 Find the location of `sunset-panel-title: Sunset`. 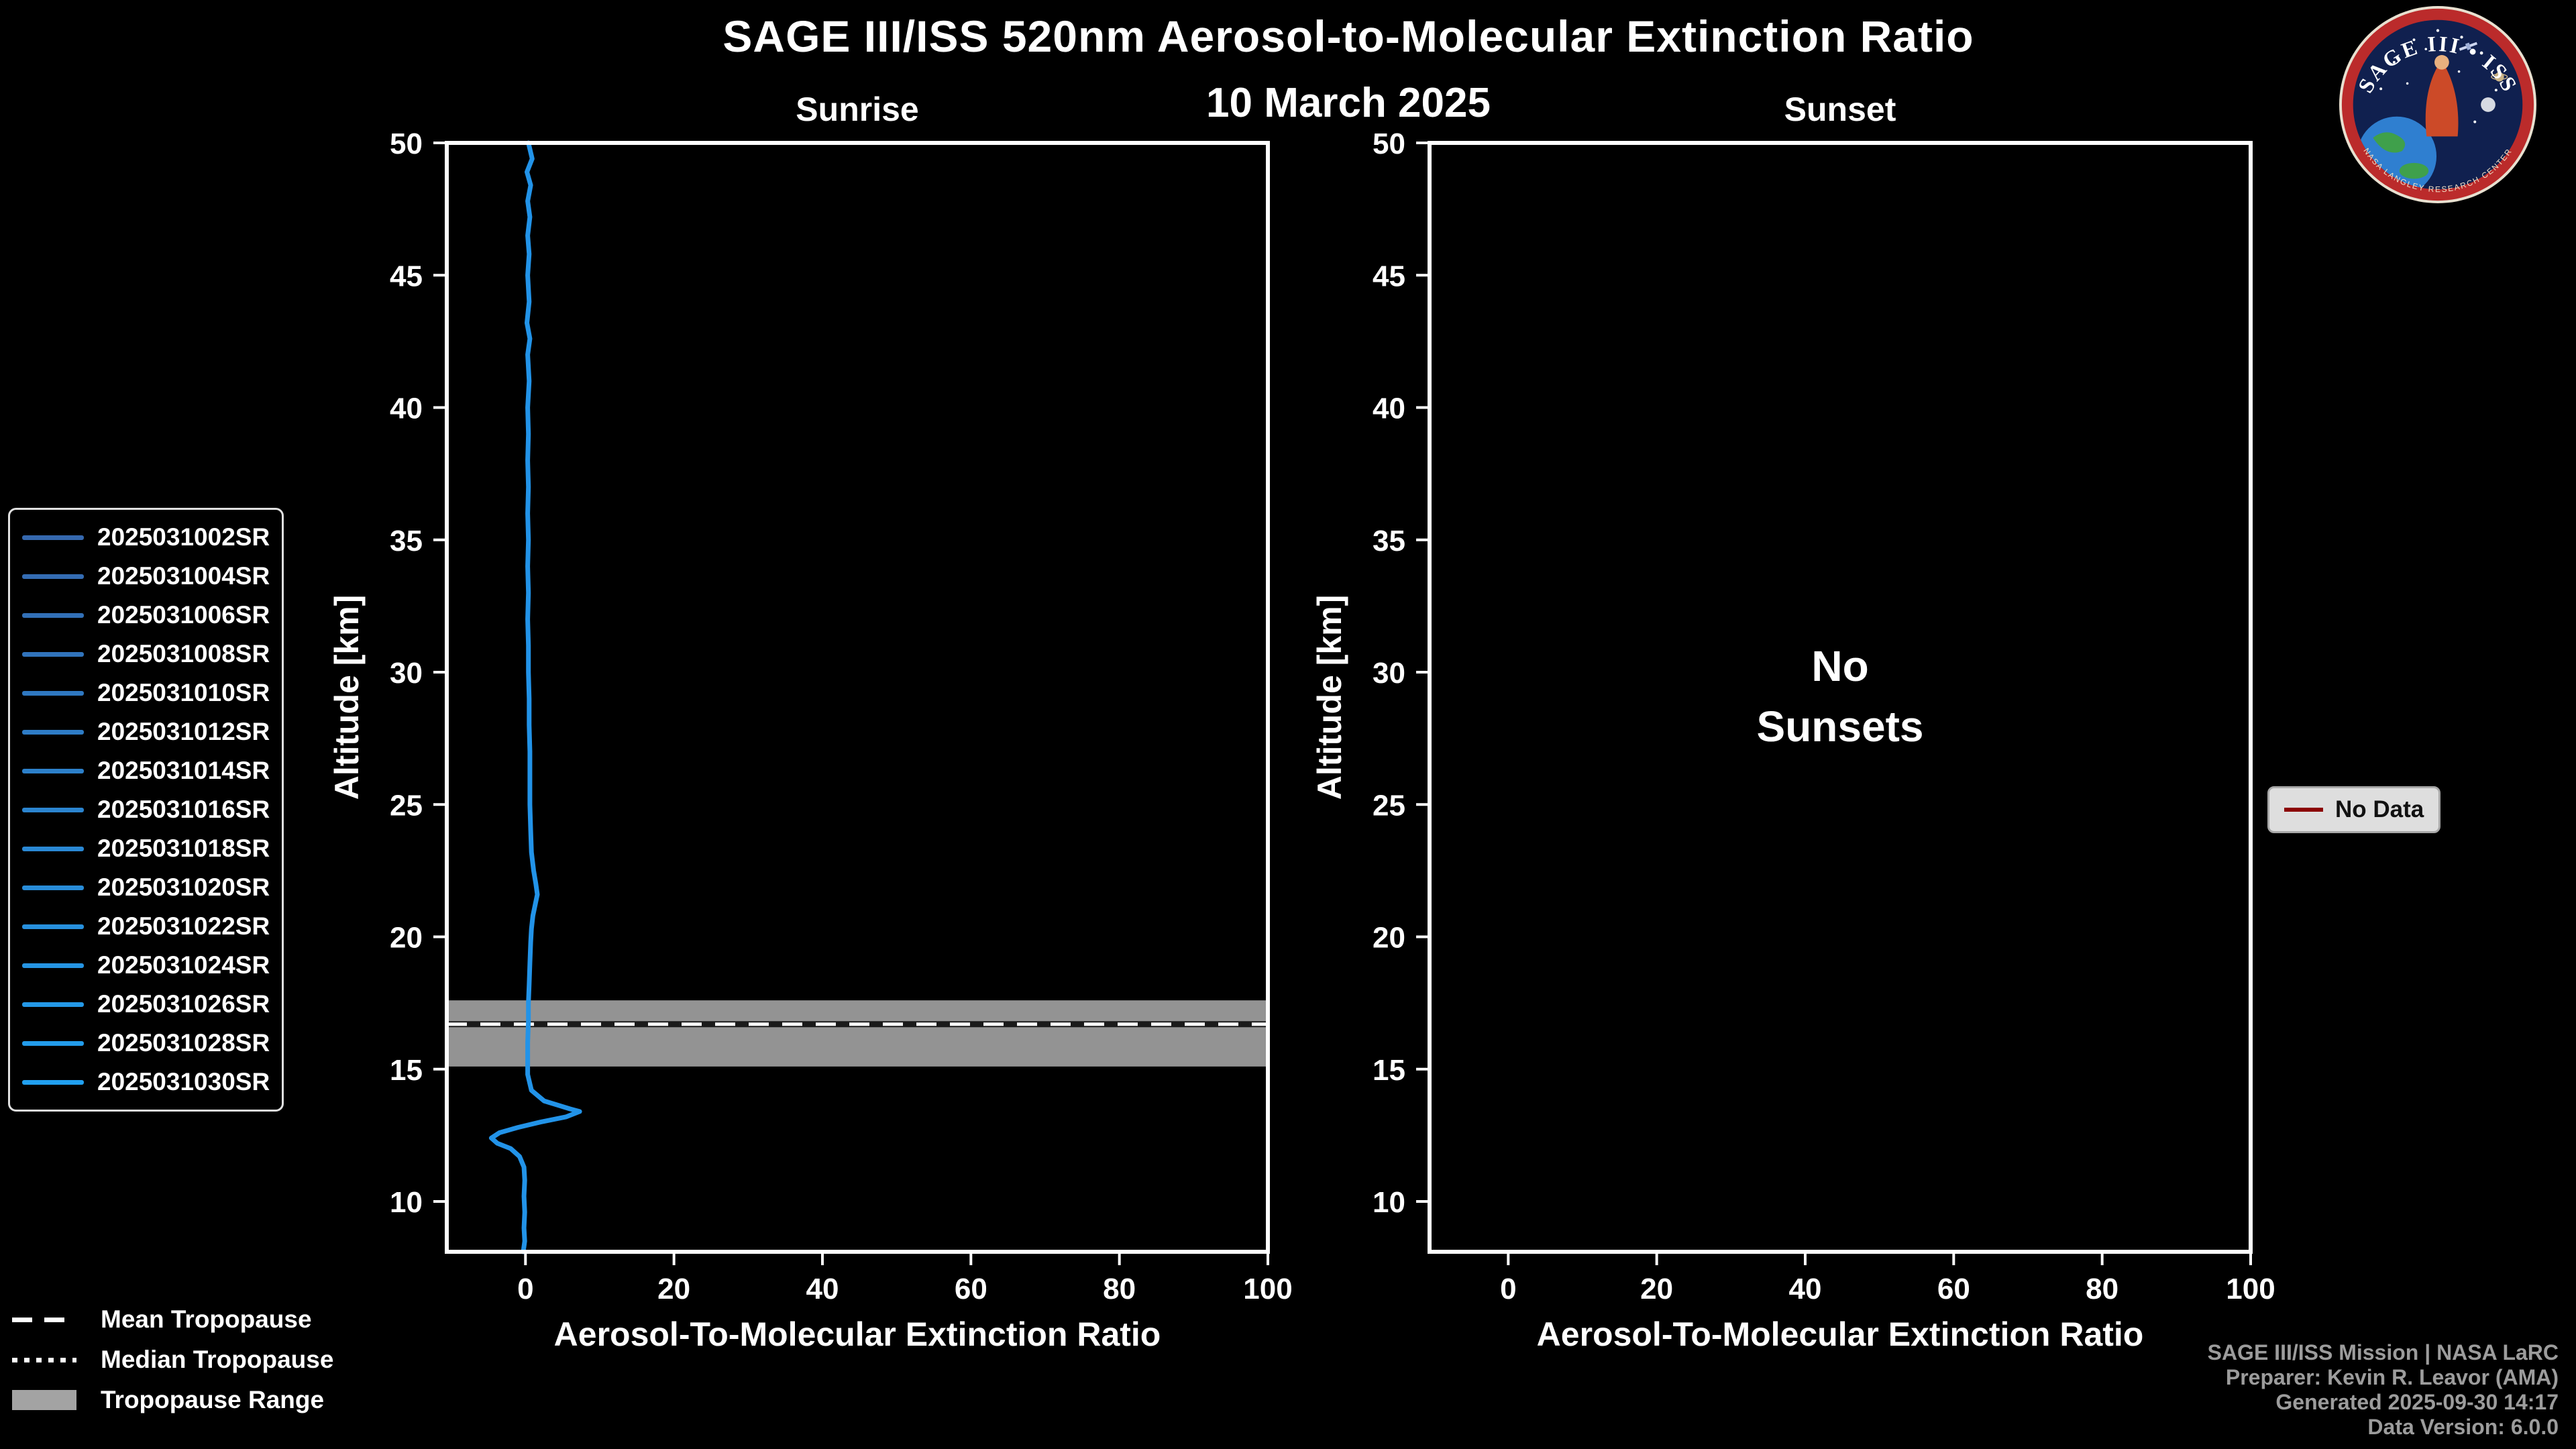

sunset-panel-title: Sunset is located at coordinates (1840, 109).